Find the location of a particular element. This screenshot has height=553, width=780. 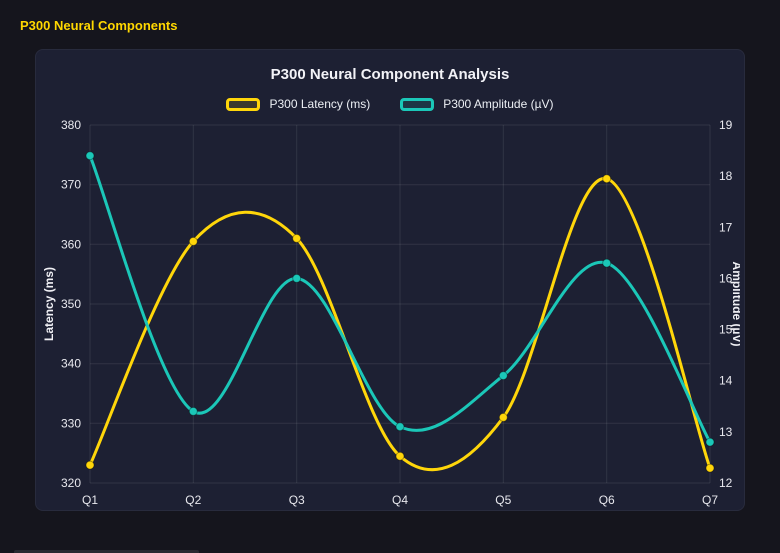

svg-text: 19 is located at coordinates (726, 125).